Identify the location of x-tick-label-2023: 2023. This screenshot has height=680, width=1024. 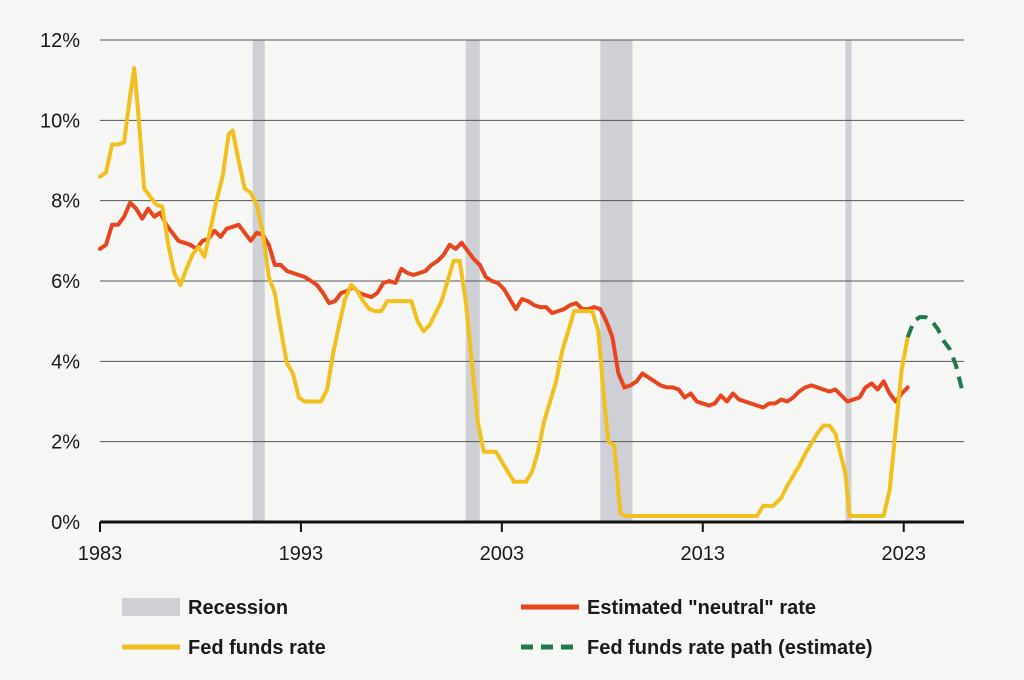
(903, 554).